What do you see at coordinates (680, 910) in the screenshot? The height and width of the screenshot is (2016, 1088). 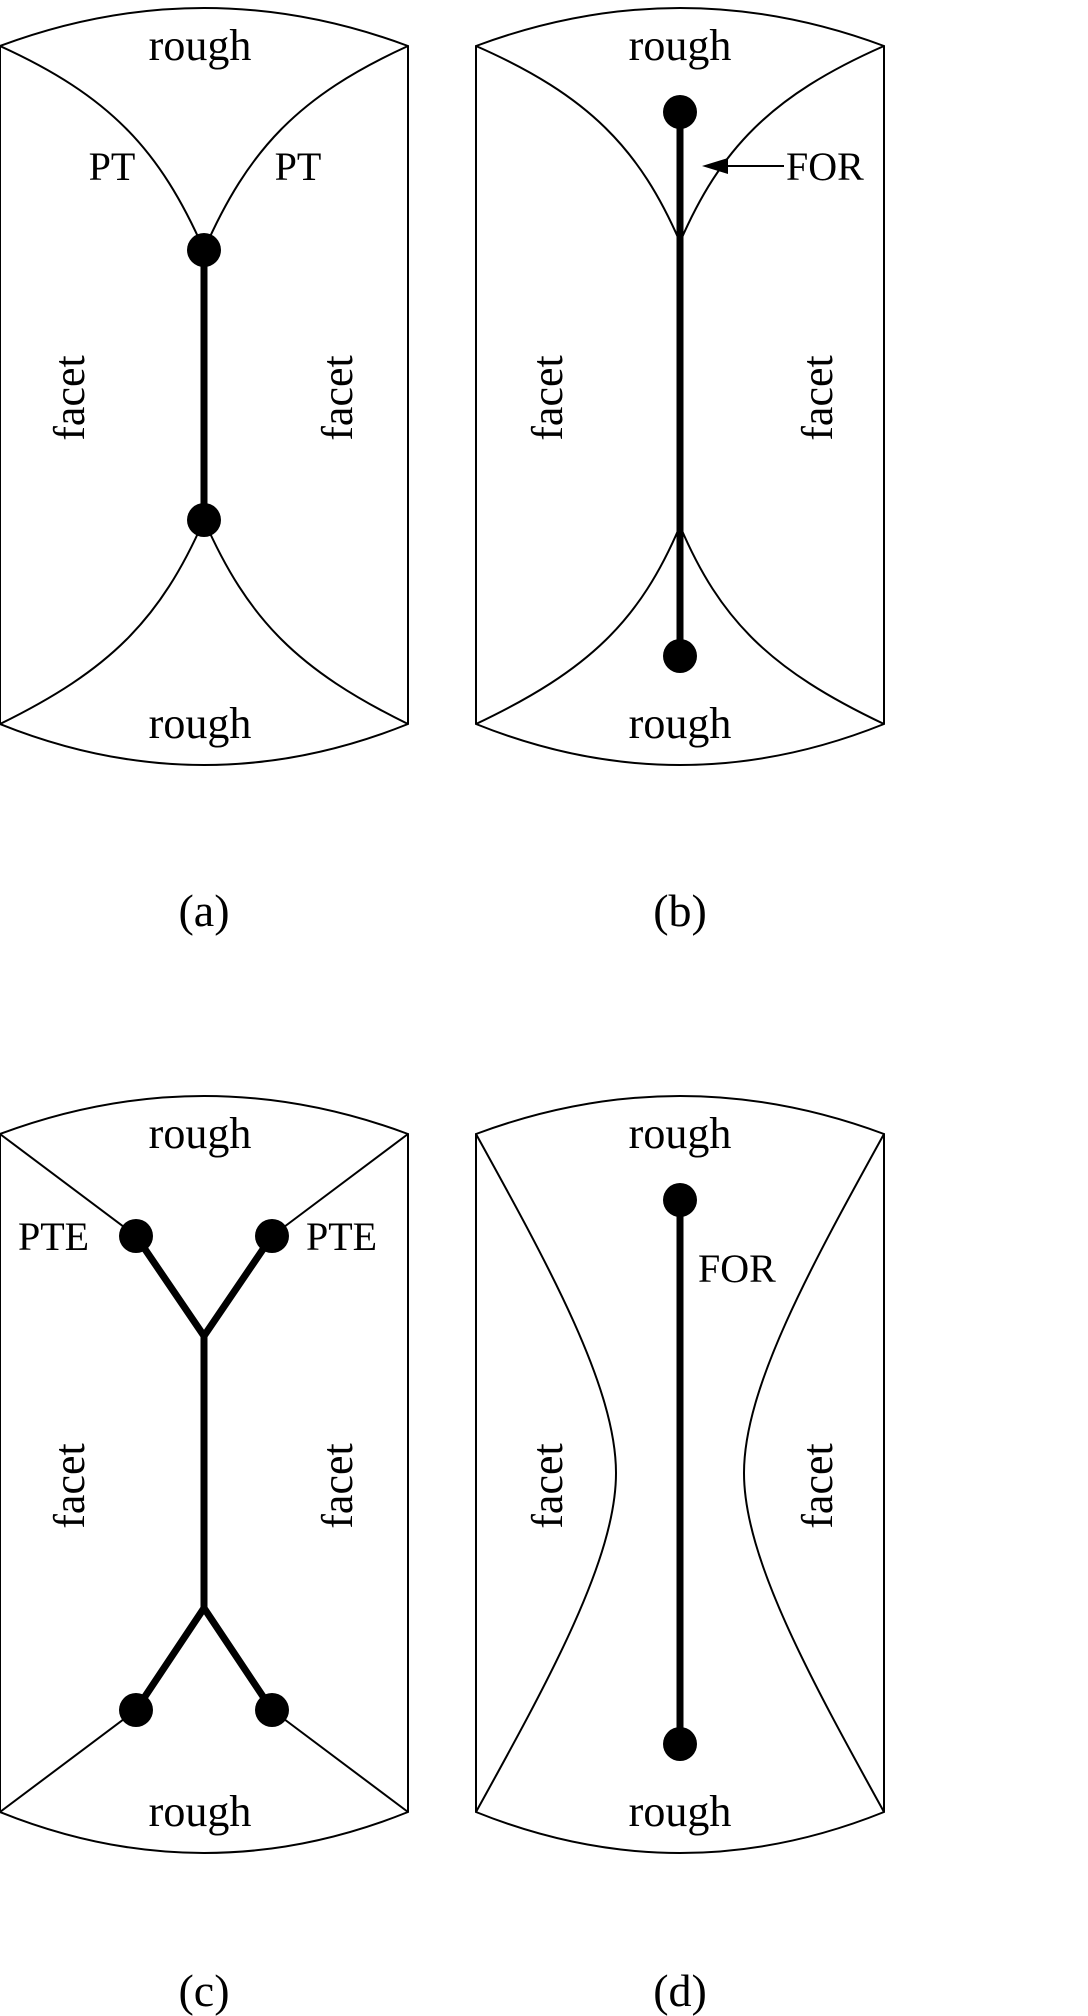 I see `panel-b-caption: (b)` at bounding box center [680, 910].